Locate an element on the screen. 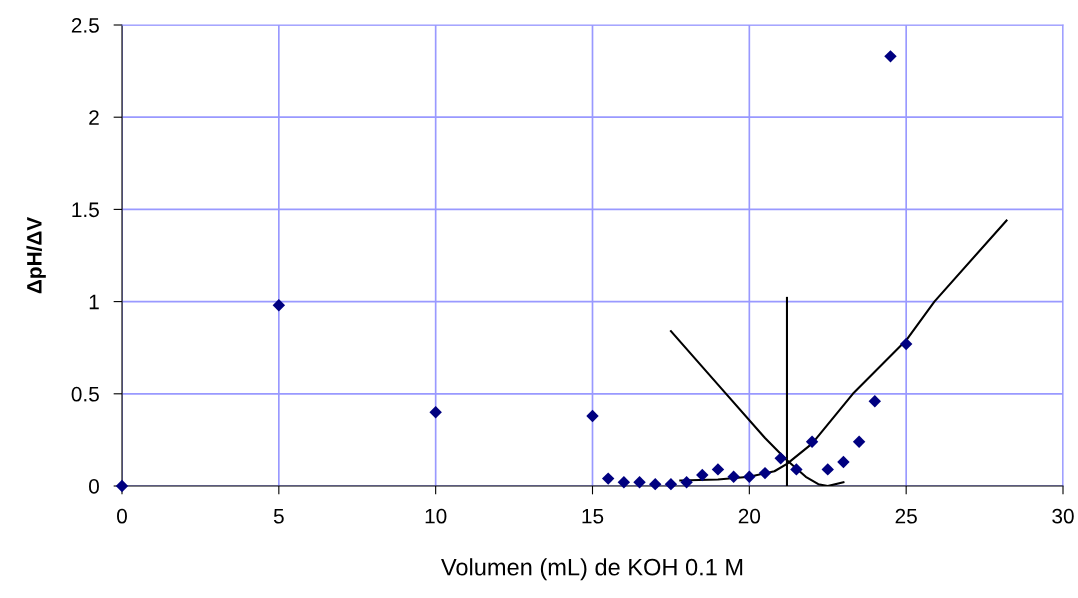  x-tick-label: 25 is located at coordinates (906, 516).